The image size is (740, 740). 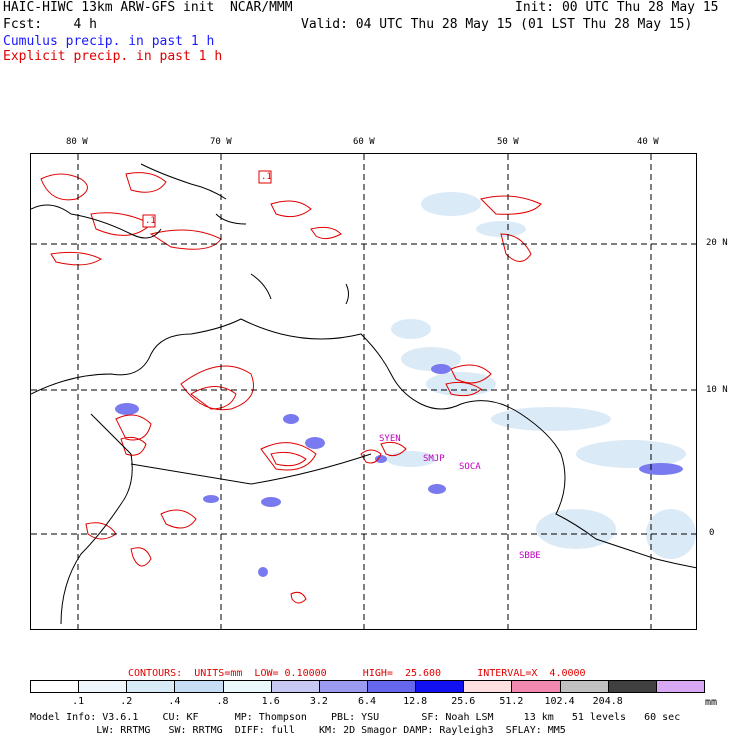 I want to click on colorbar-tick-label: 12.8, so click(x=415, y=701).